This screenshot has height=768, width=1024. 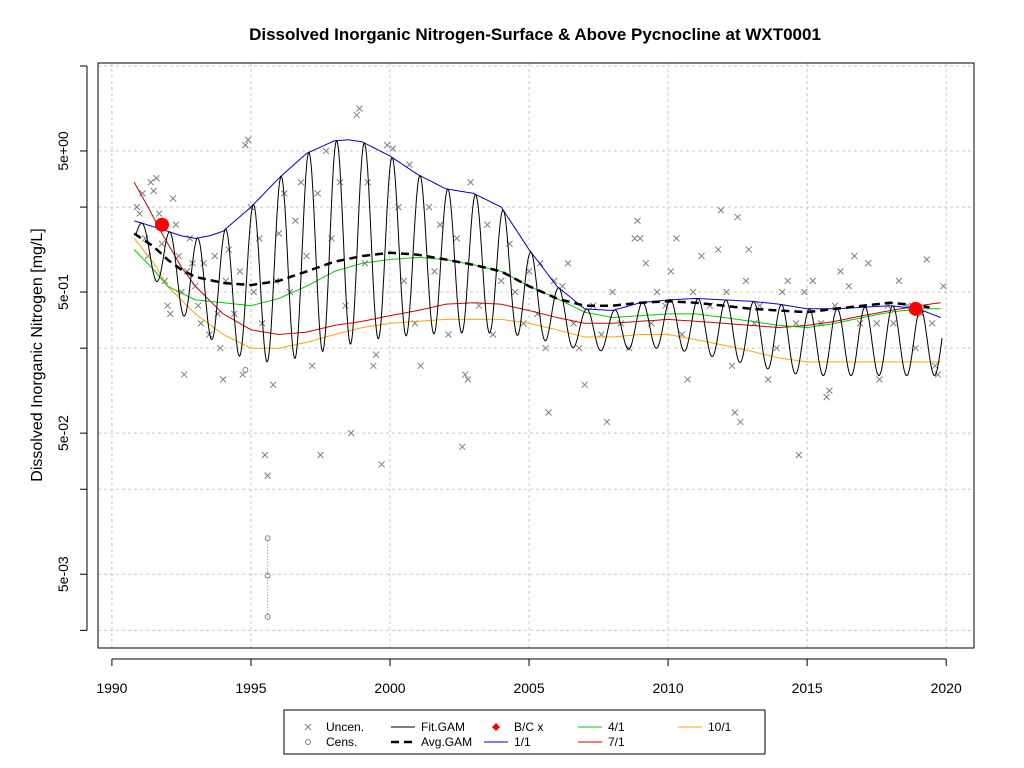 What do you see at coordinates (341, 742) in the screenshot?
I see `legend-label: Cens.` at bounding box center [341, 742].